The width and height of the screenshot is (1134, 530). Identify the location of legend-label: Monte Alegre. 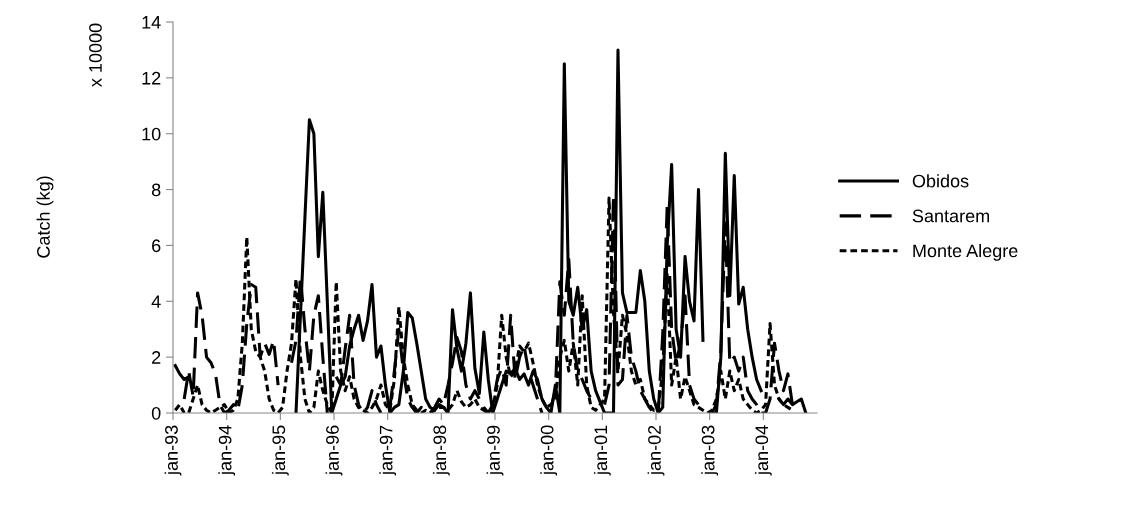
(965, 252).